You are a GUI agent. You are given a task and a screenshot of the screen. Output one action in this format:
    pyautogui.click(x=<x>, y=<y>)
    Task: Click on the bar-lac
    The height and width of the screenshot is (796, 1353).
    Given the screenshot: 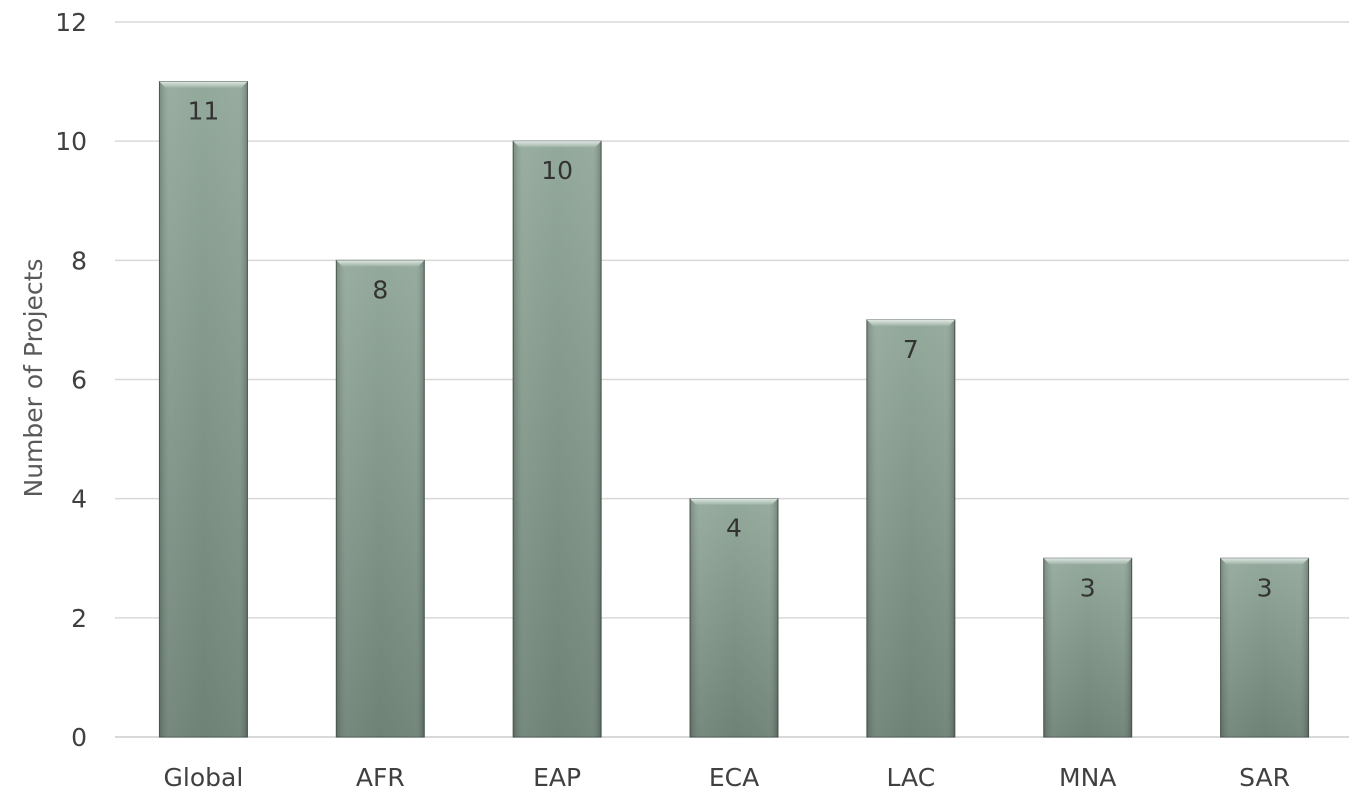 What is the action you would take?
    pyautogui.click(x=911, y=528)
    